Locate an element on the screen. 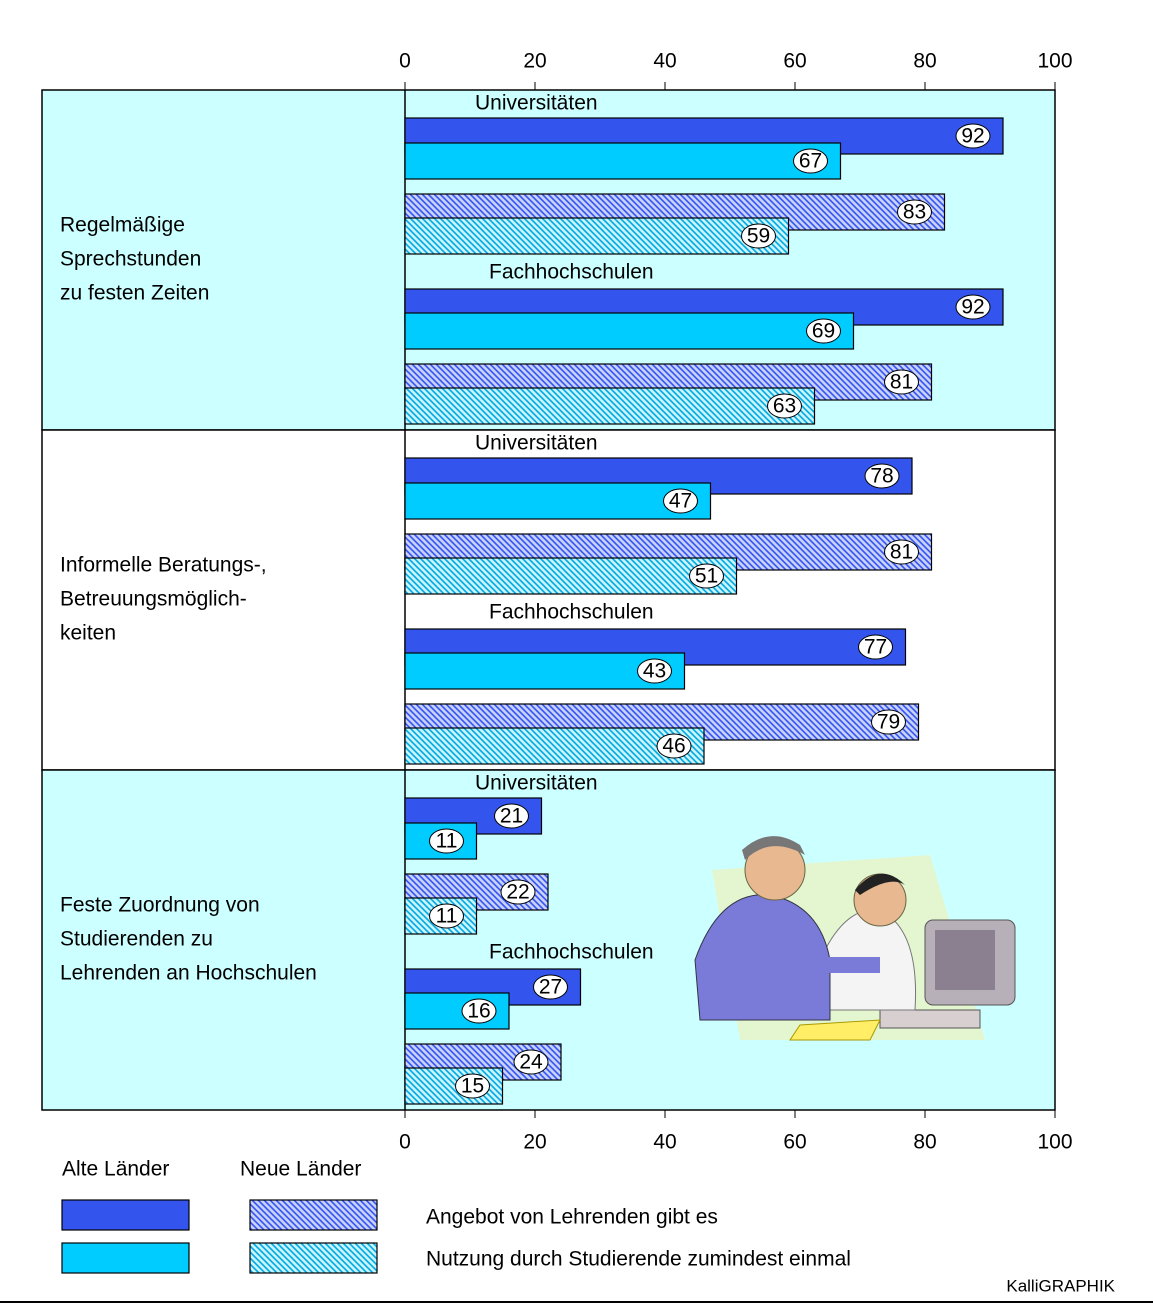 The width and height of the screenshot is (1153, 1311). value-label: 77 is located at coordinates (875, 647).